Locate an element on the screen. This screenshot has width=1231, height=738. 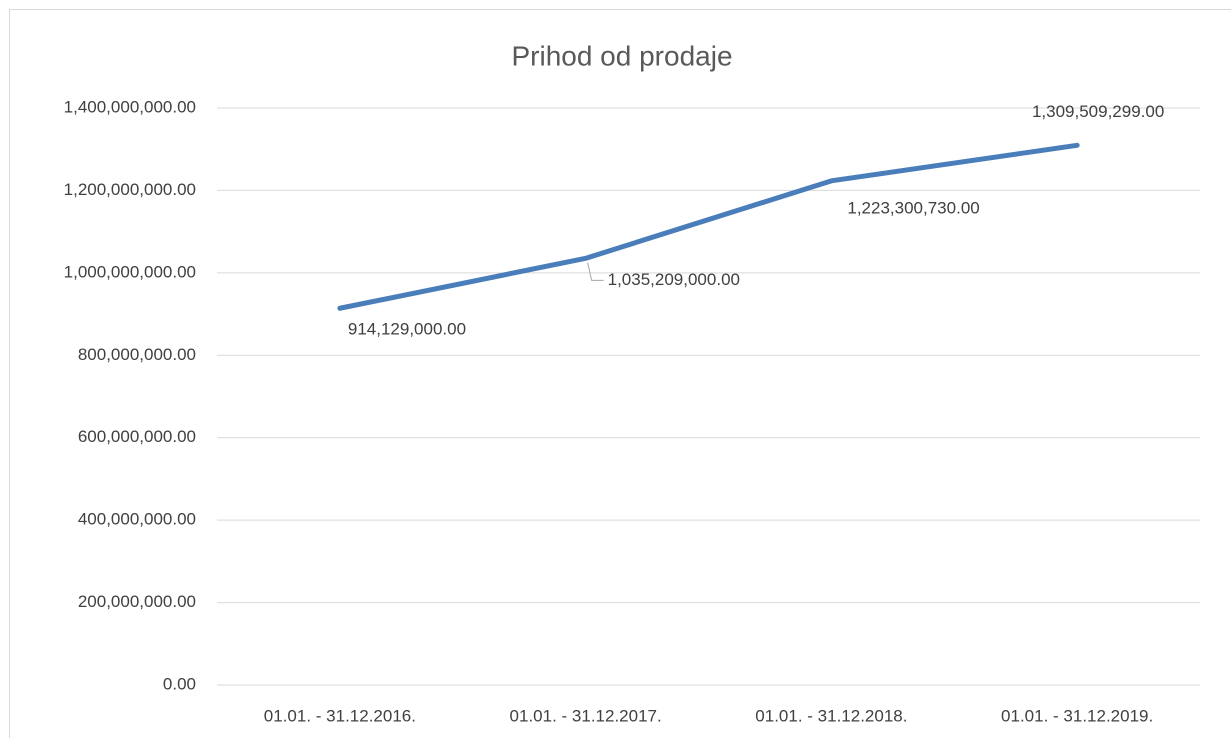
y-tick-label: 800,000,000.00 is located at coordinates (137, 354).